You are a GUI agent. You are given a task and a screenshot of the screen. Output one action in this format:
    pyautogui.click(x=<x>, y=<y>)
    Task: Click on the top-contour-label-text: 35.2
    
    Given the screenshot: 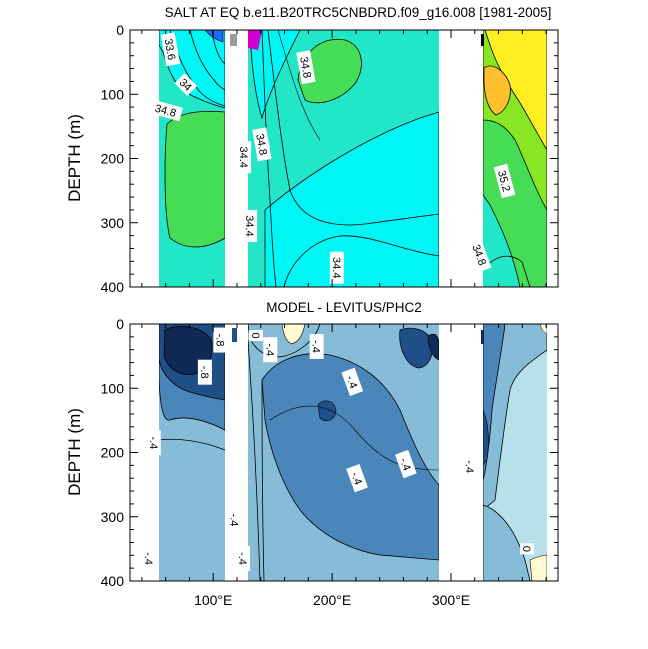 What is the action you would take?
    pyautogui.click(x=503, y=181)
    